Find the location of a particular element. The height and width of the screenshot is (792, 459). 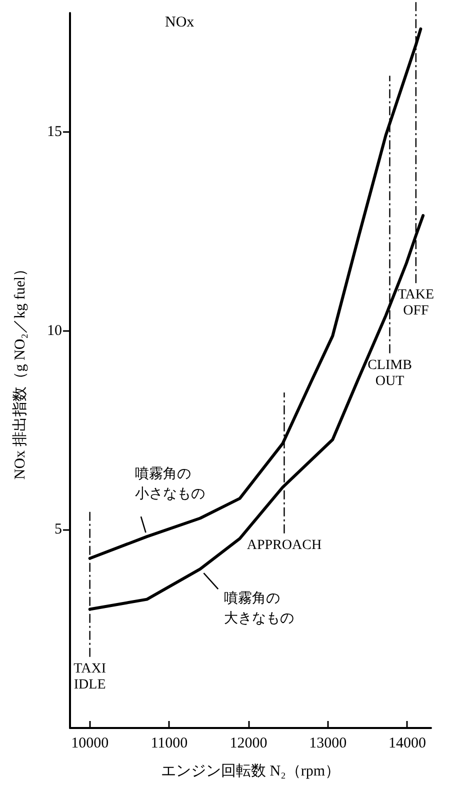

legend-label: 噴霧角の大きなもの is located at coordinates (259, 608).